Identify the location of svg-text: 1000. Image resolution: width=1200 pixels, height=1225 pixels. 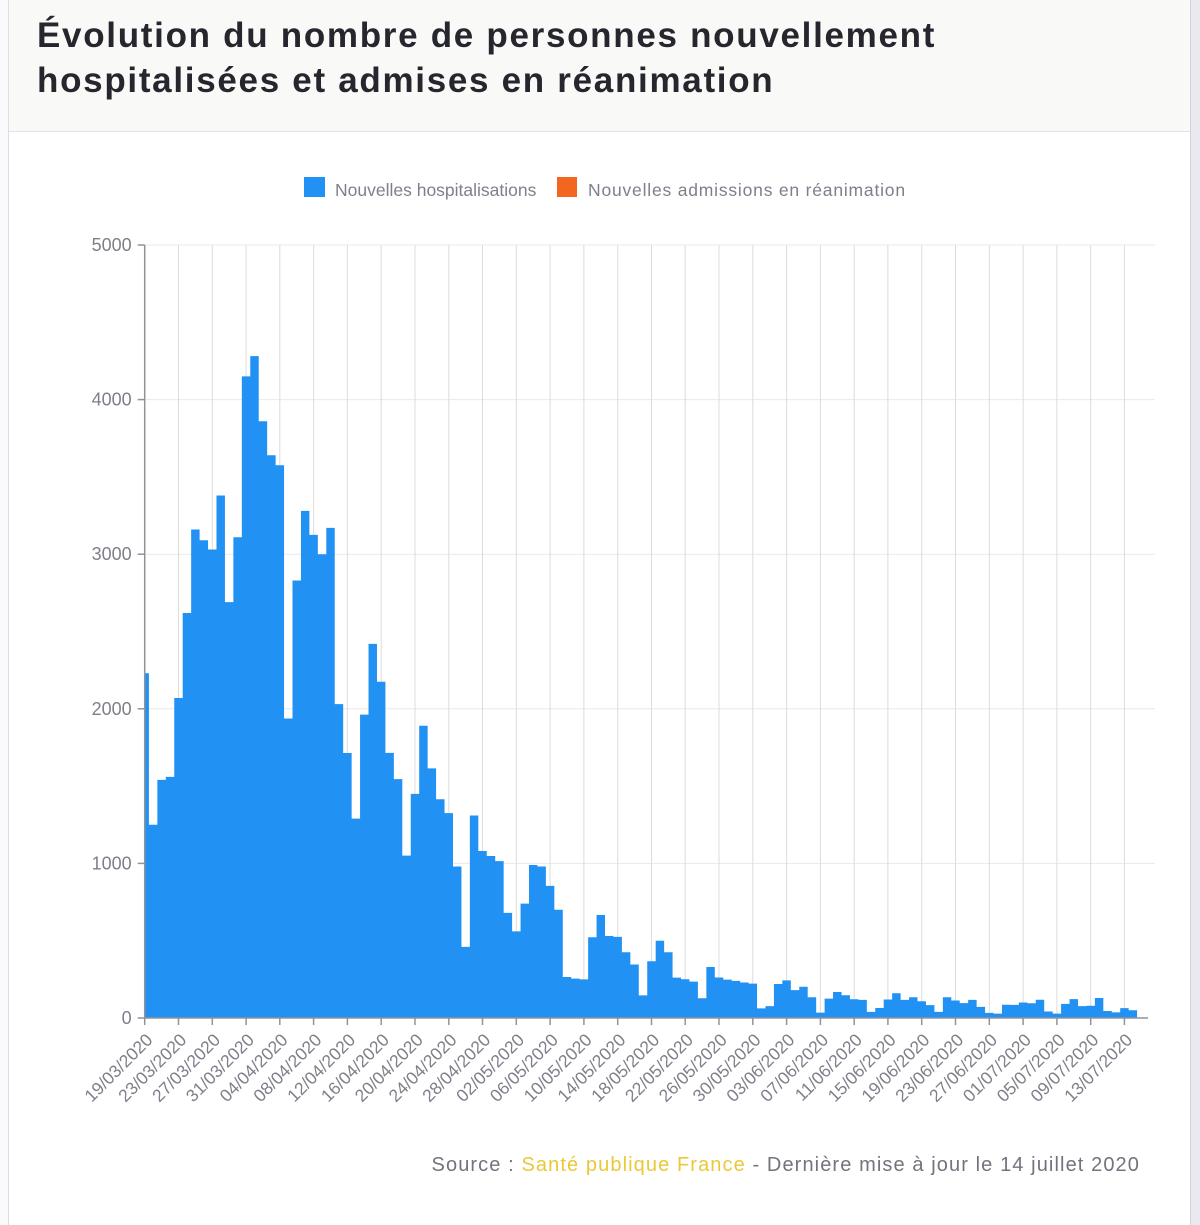
(112, 863).